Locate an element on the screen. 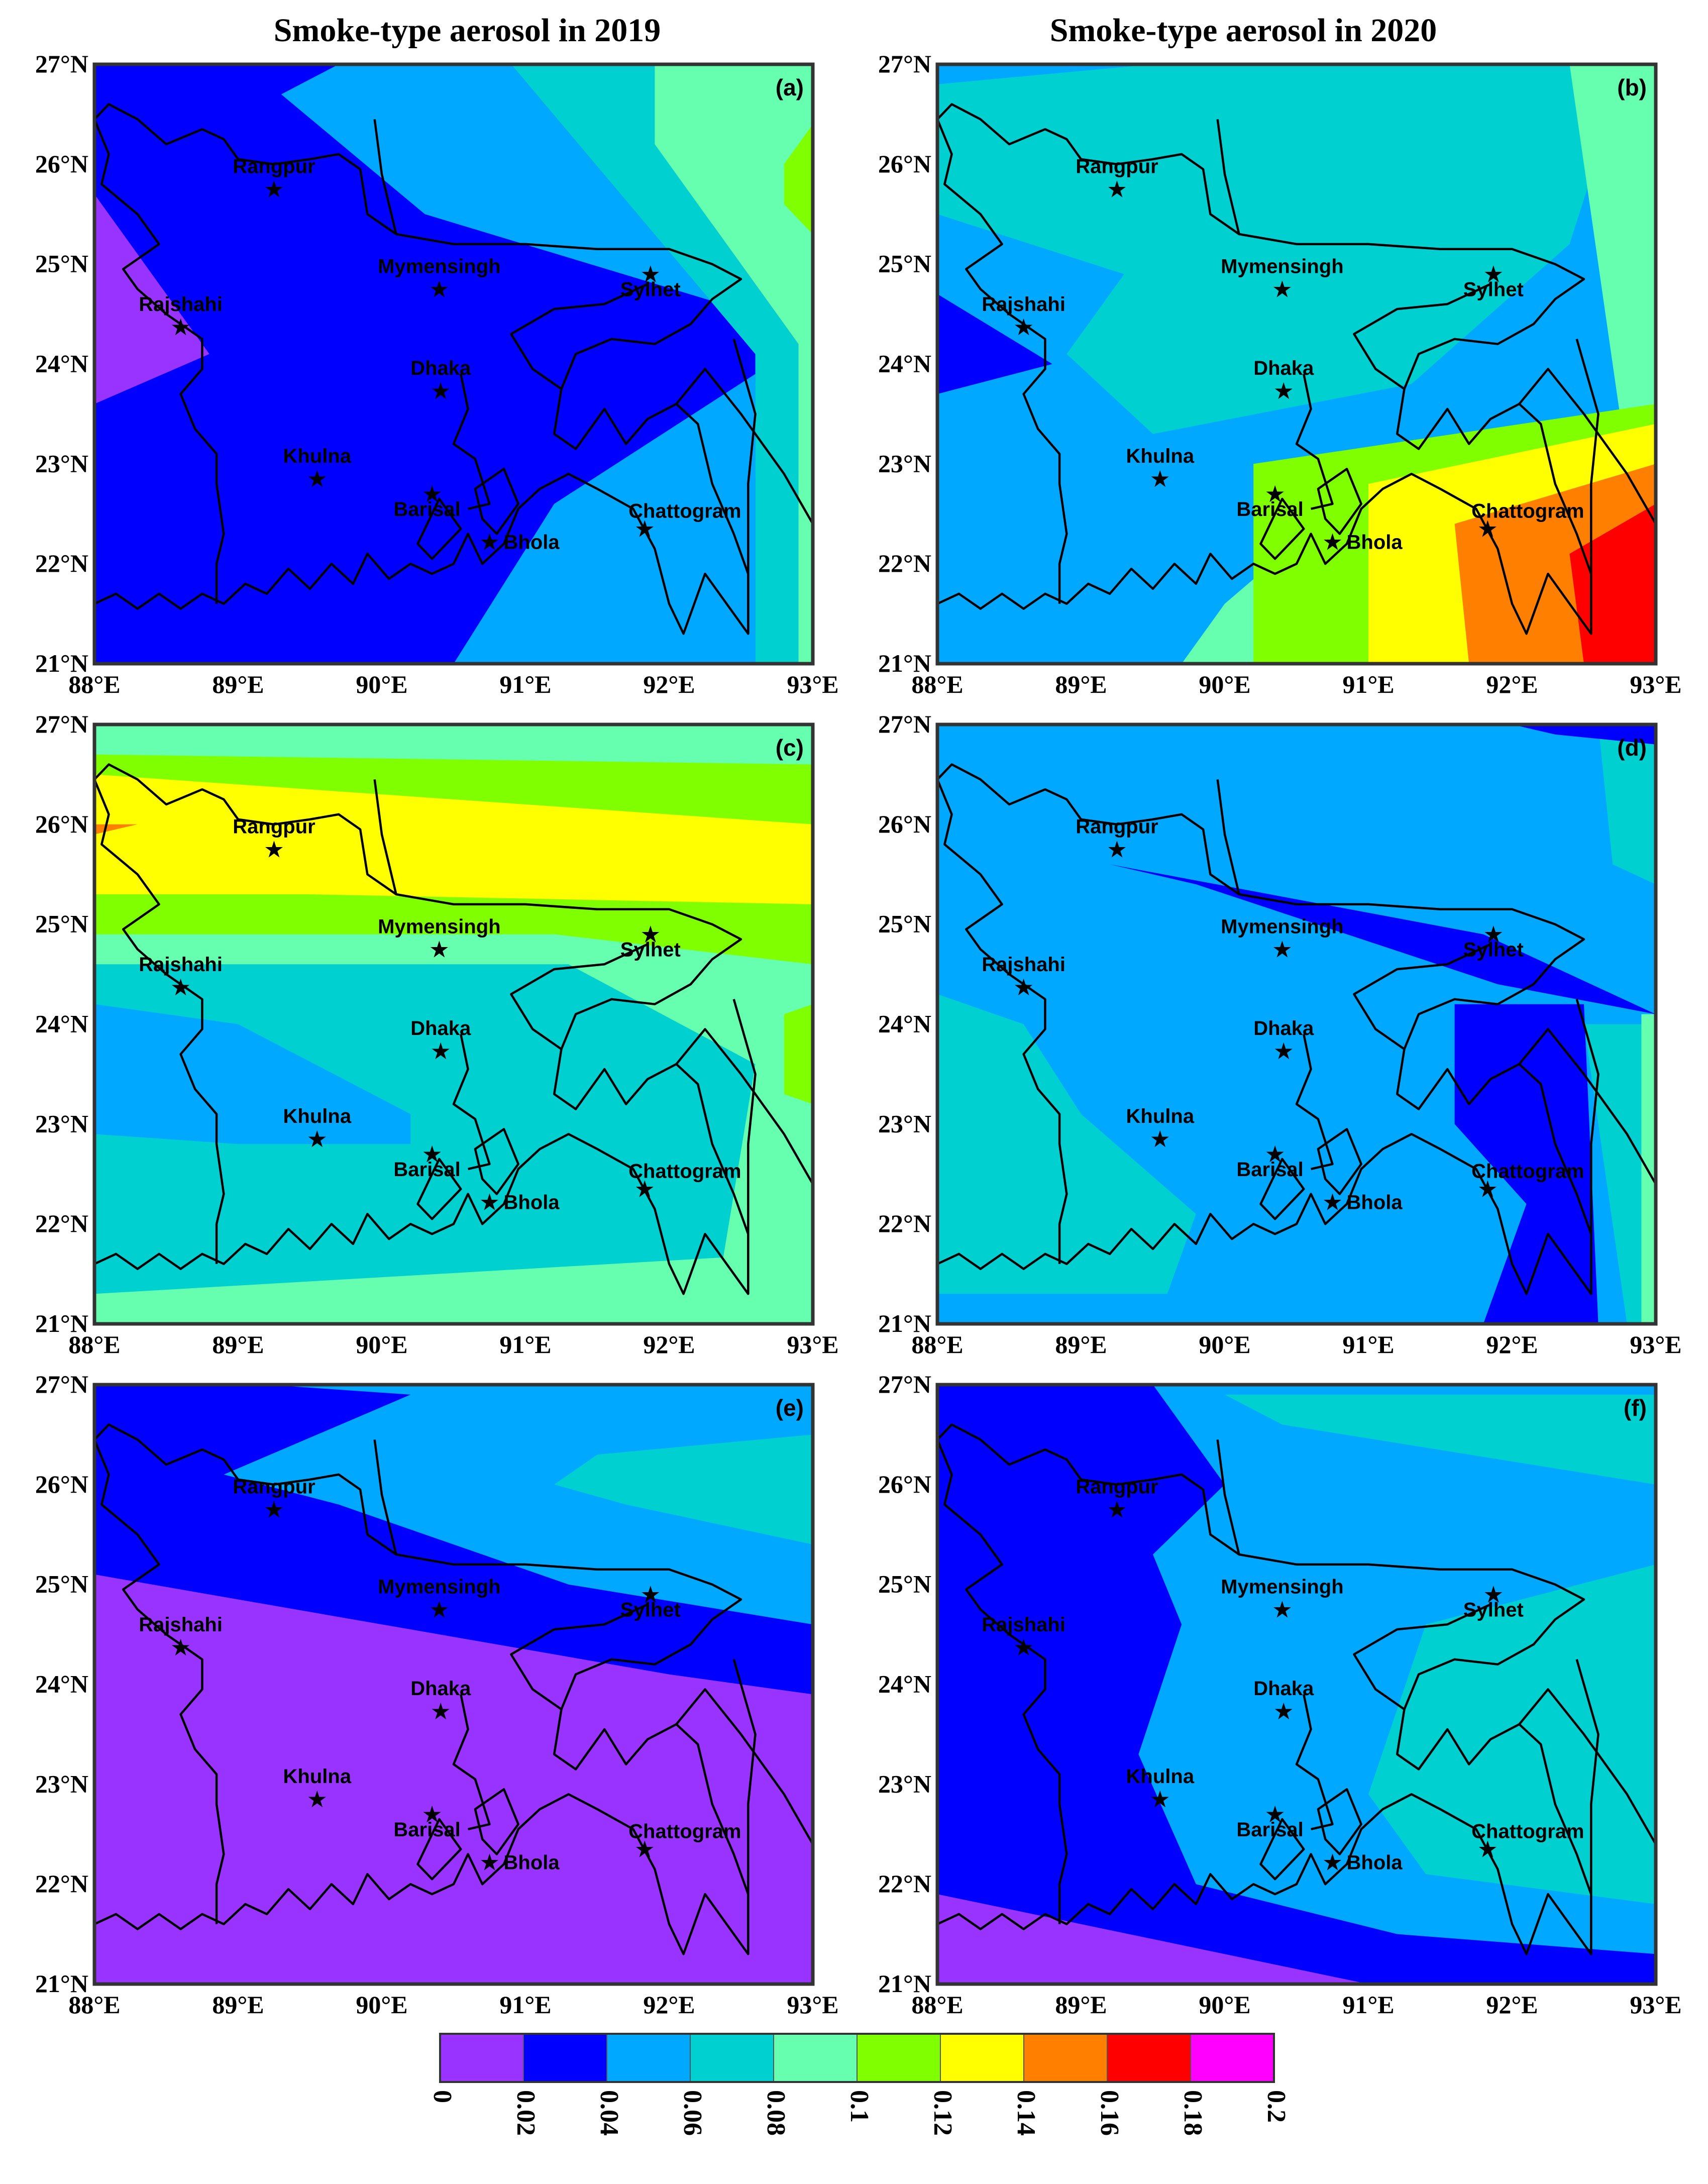  city-label: Rajshahi is located at coordinates (181, 304).